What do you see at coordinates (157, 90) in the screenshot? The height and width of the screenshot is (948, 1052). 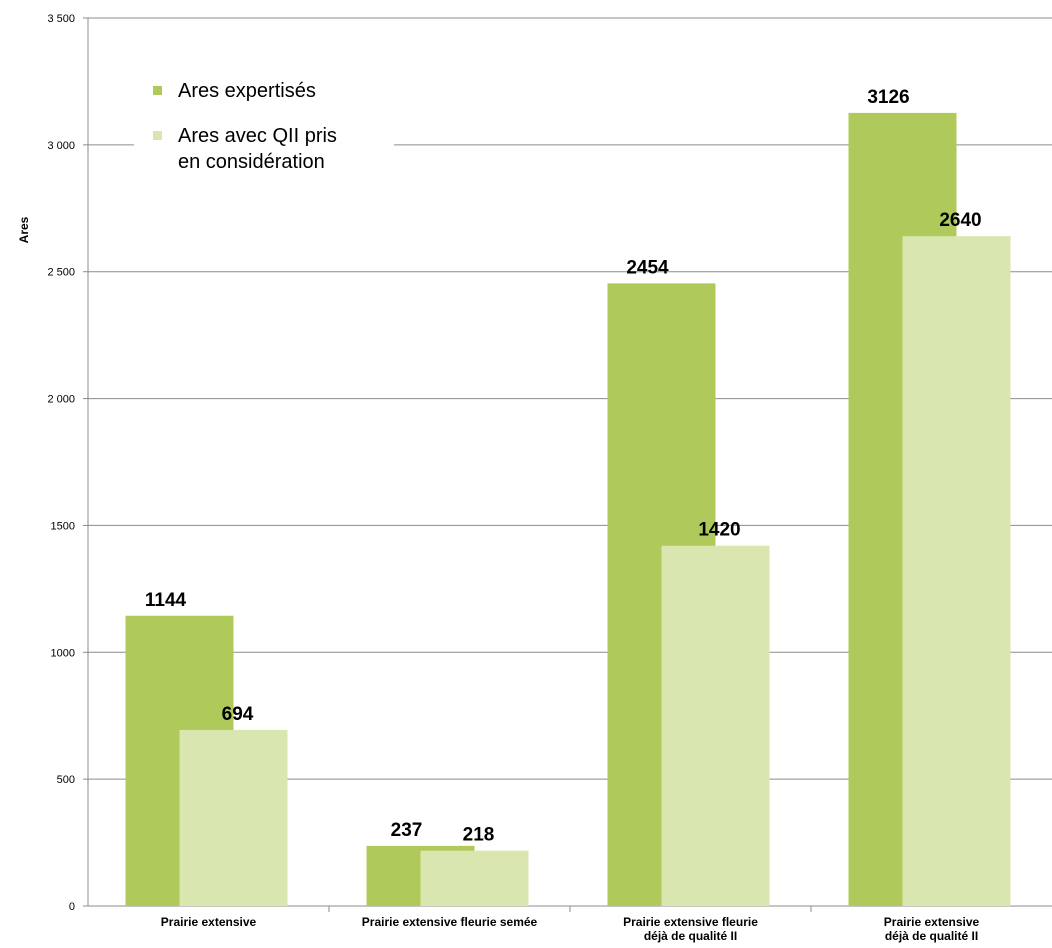 I see `legend-swatch-ares-expertises` at bounding box center [157, 90].